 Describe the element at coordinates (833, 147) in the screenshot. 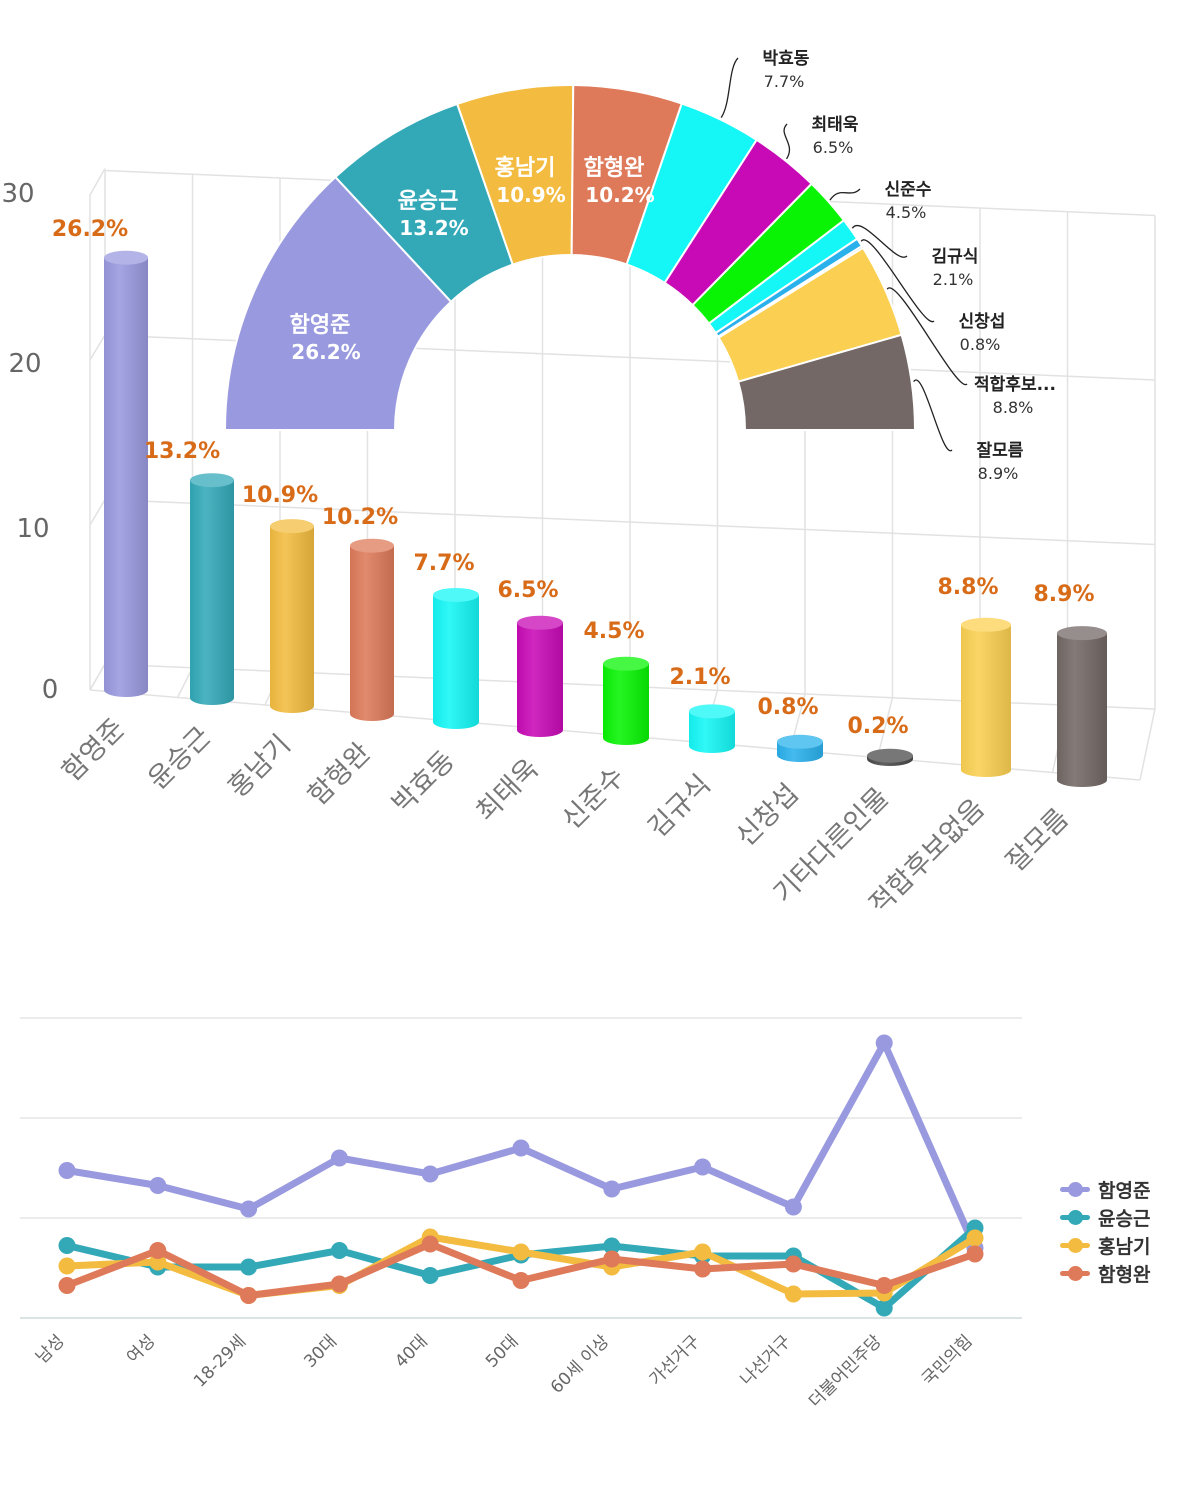

I see `donut-outside-pct: 6.5%` at that location.